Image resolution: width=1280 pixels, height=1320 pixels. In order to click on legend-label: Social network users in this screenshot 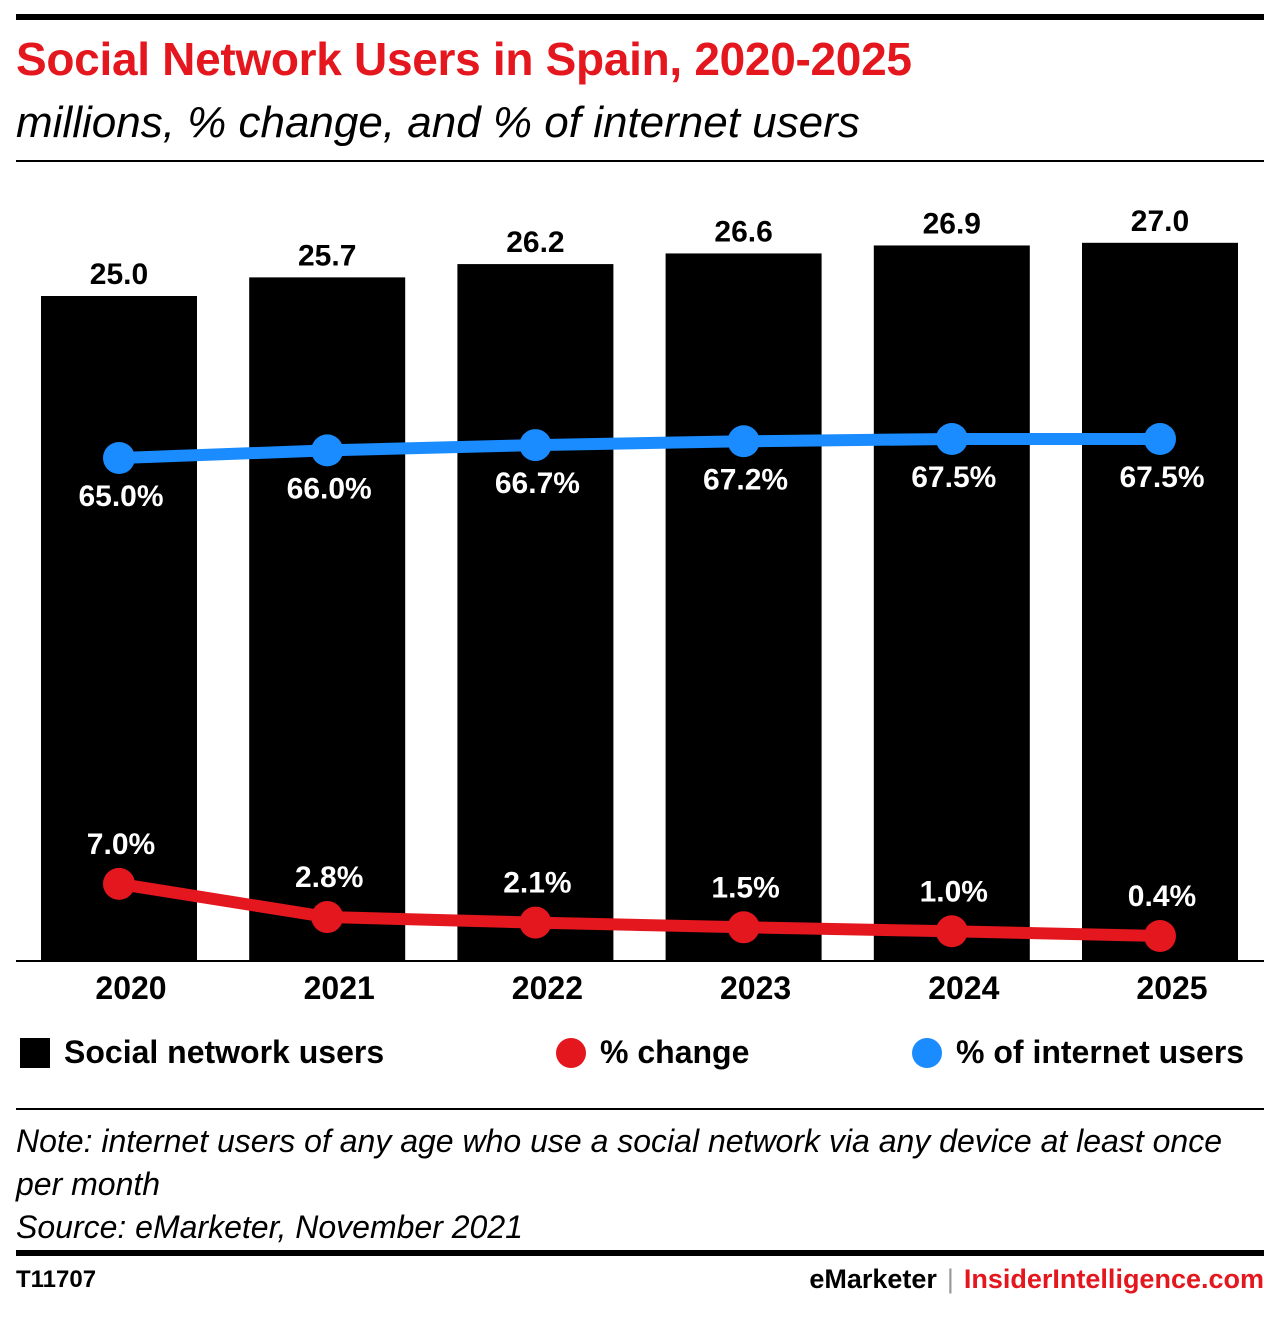, I will do `click(224, 1052)`.